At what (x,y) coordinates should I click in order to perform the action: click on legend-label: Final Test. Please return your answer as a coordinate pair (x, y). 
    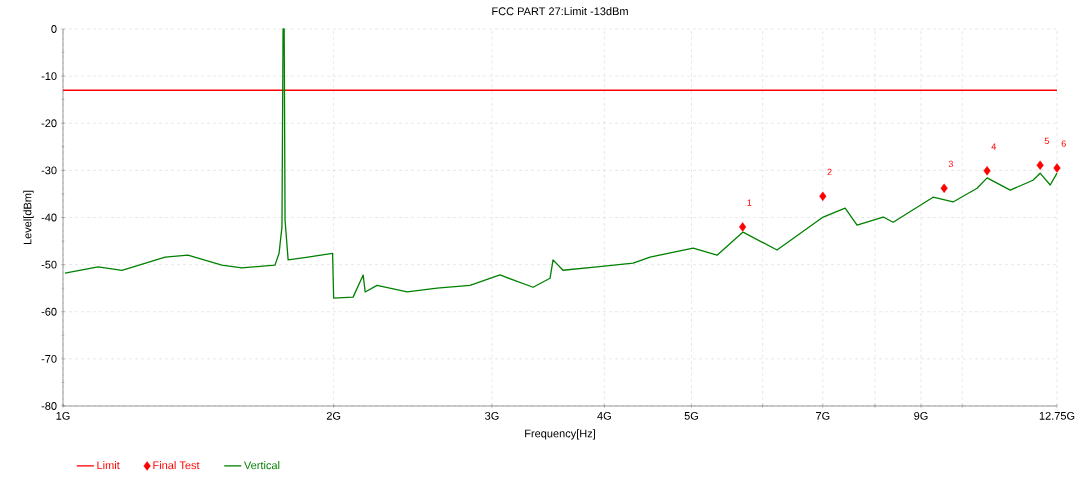
    Looking at the image, I should click on (176, 465).